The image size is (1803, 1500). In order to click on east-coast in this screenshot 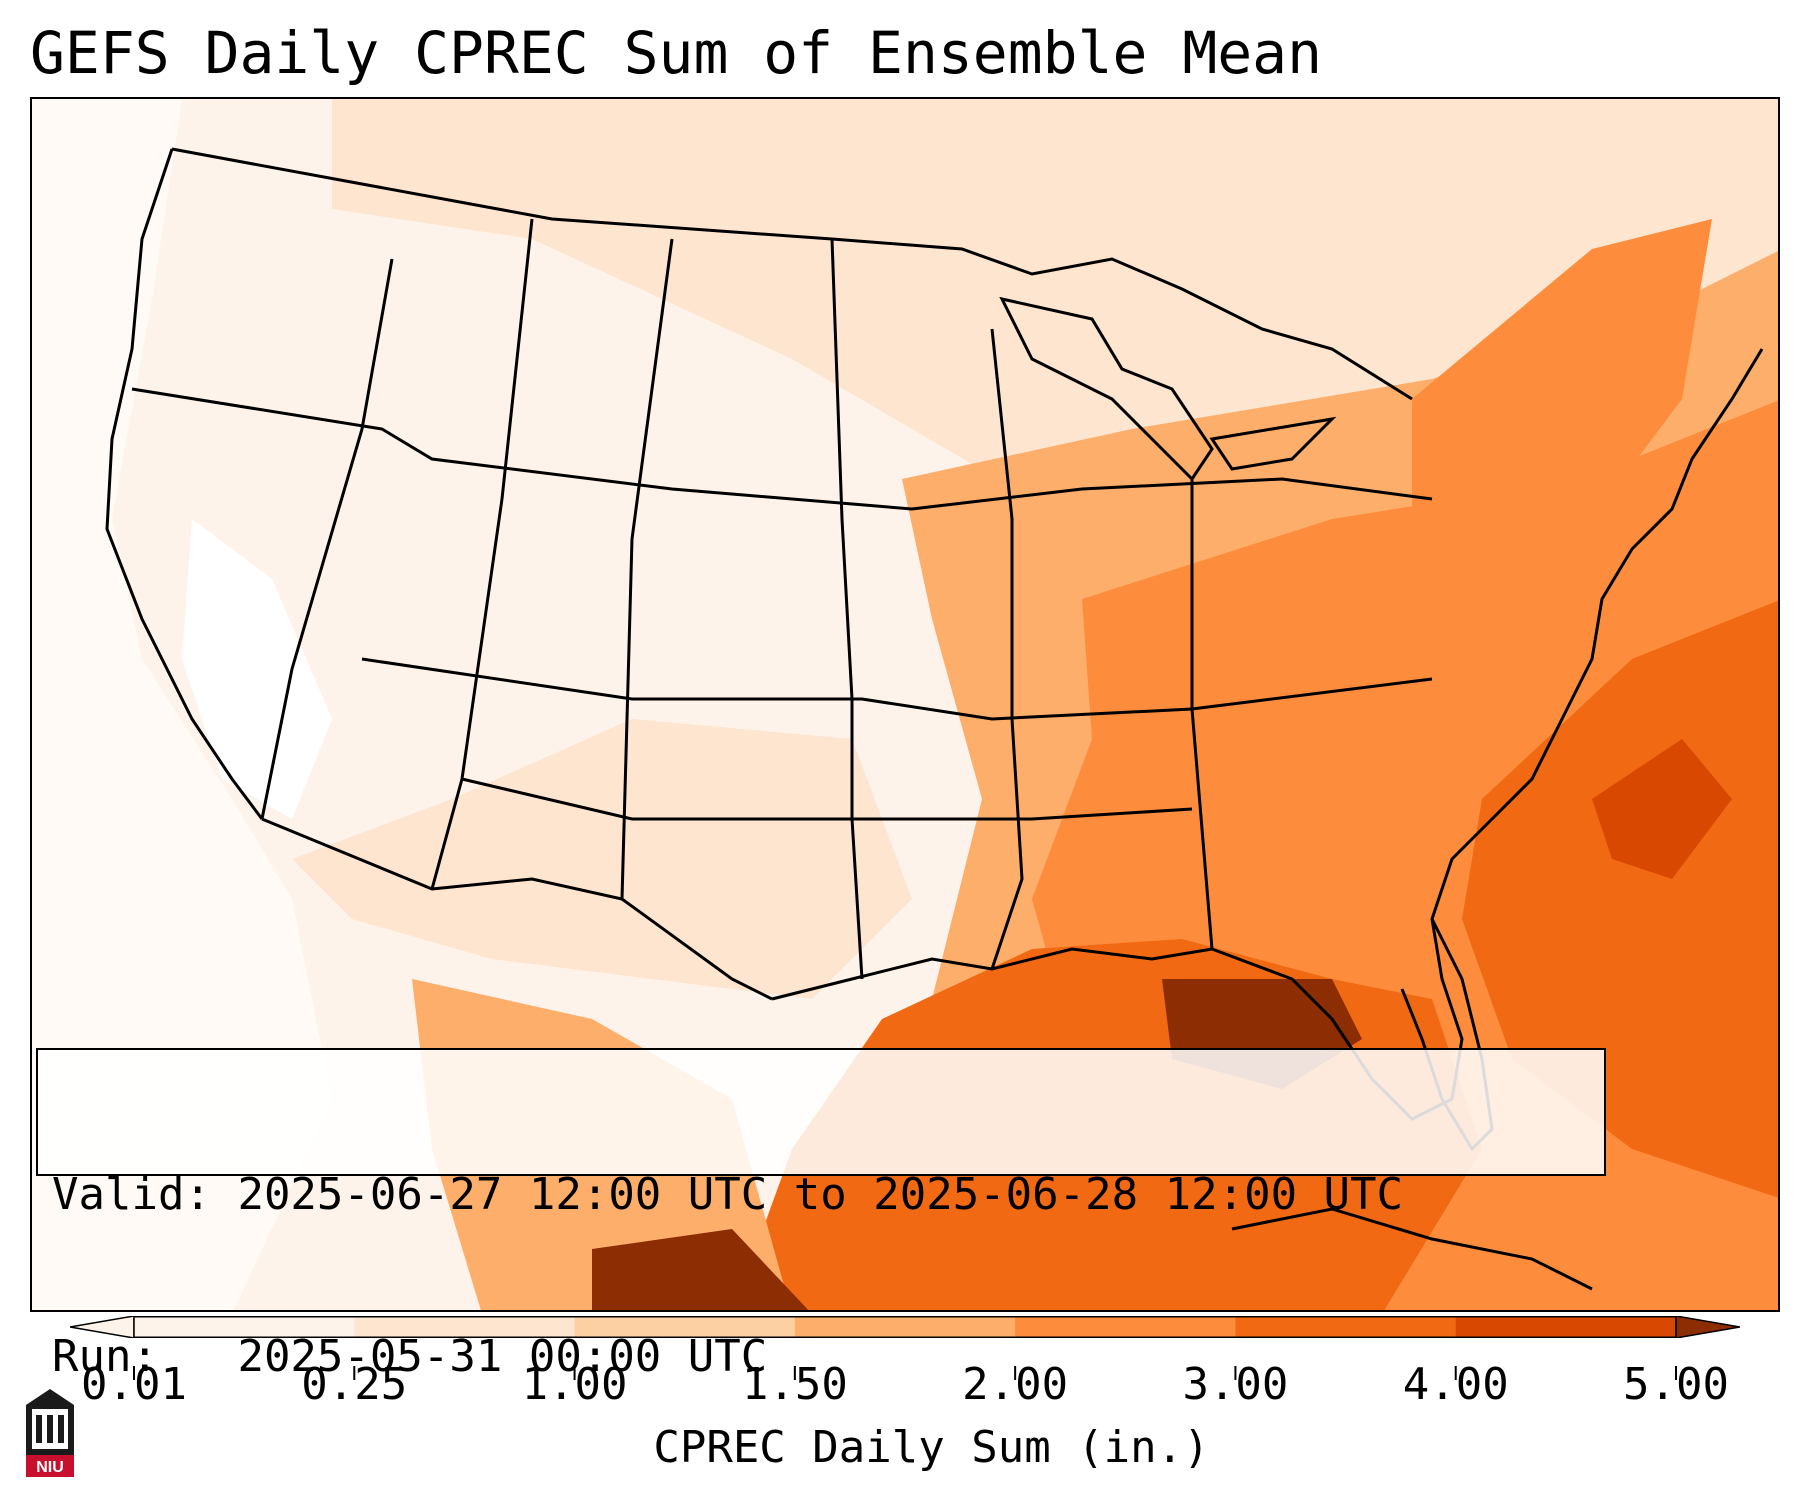, I will do `click(1657, 544)`.